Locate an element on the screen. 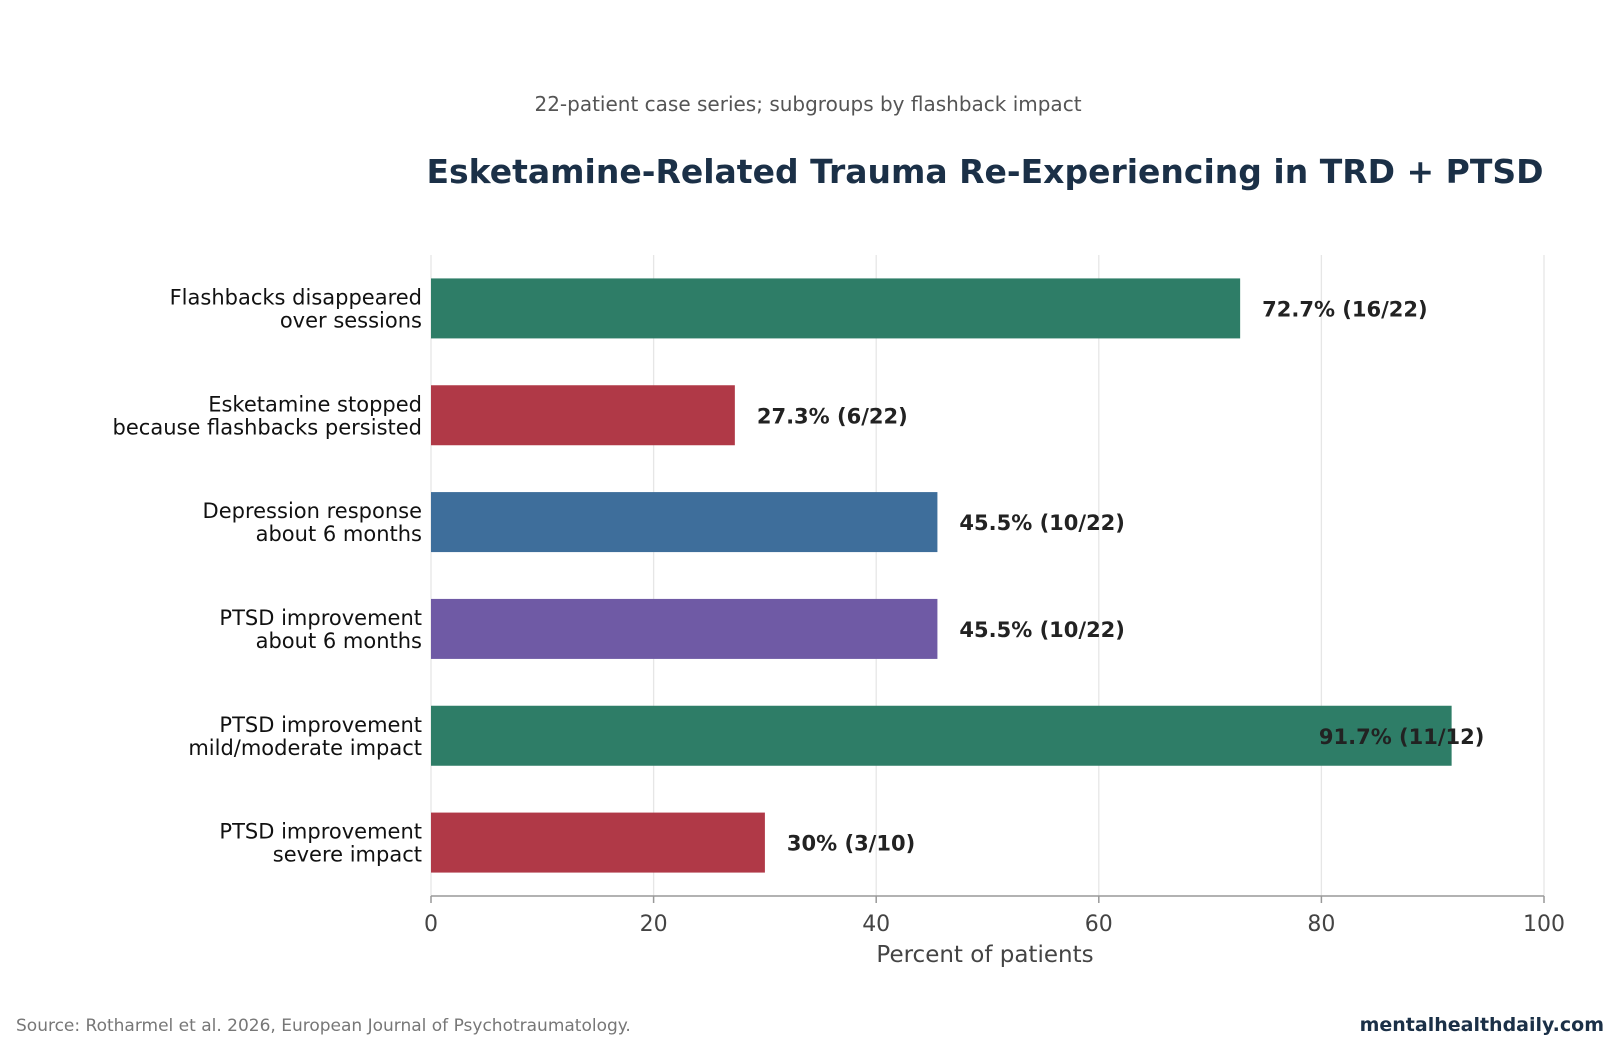 The image size is (1615, 1054). category-label: Flashbacks disappeared over sessions is located at coordinates (296, 308).